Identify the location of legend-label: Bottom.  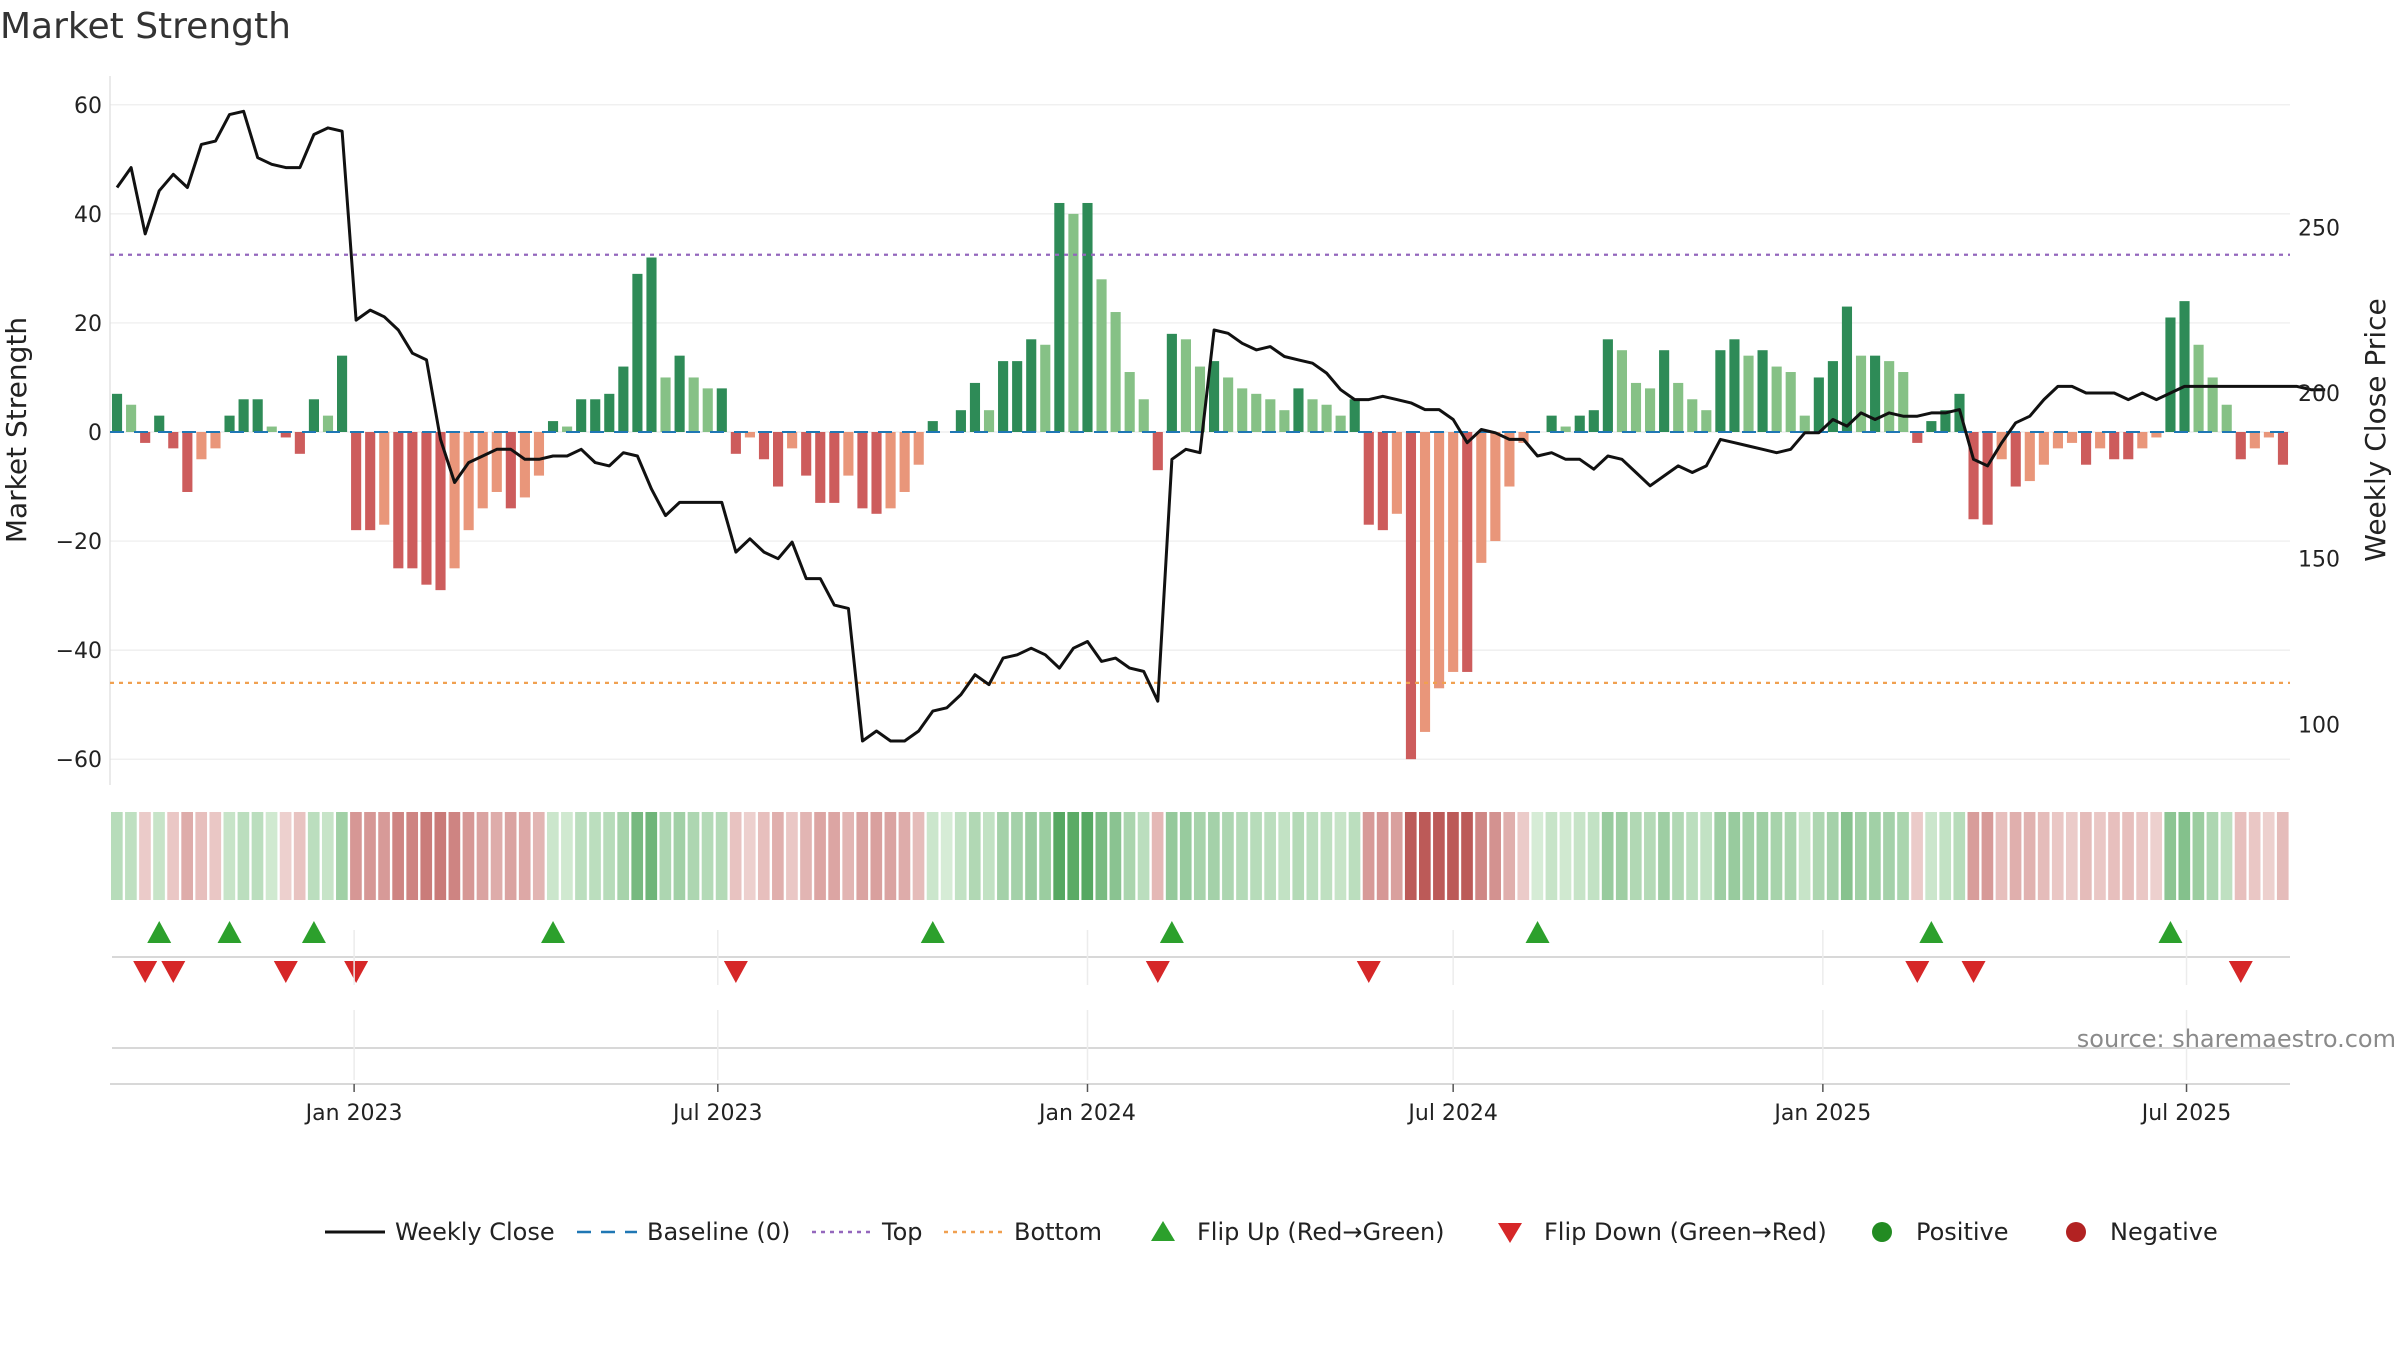
(1058, 1232).